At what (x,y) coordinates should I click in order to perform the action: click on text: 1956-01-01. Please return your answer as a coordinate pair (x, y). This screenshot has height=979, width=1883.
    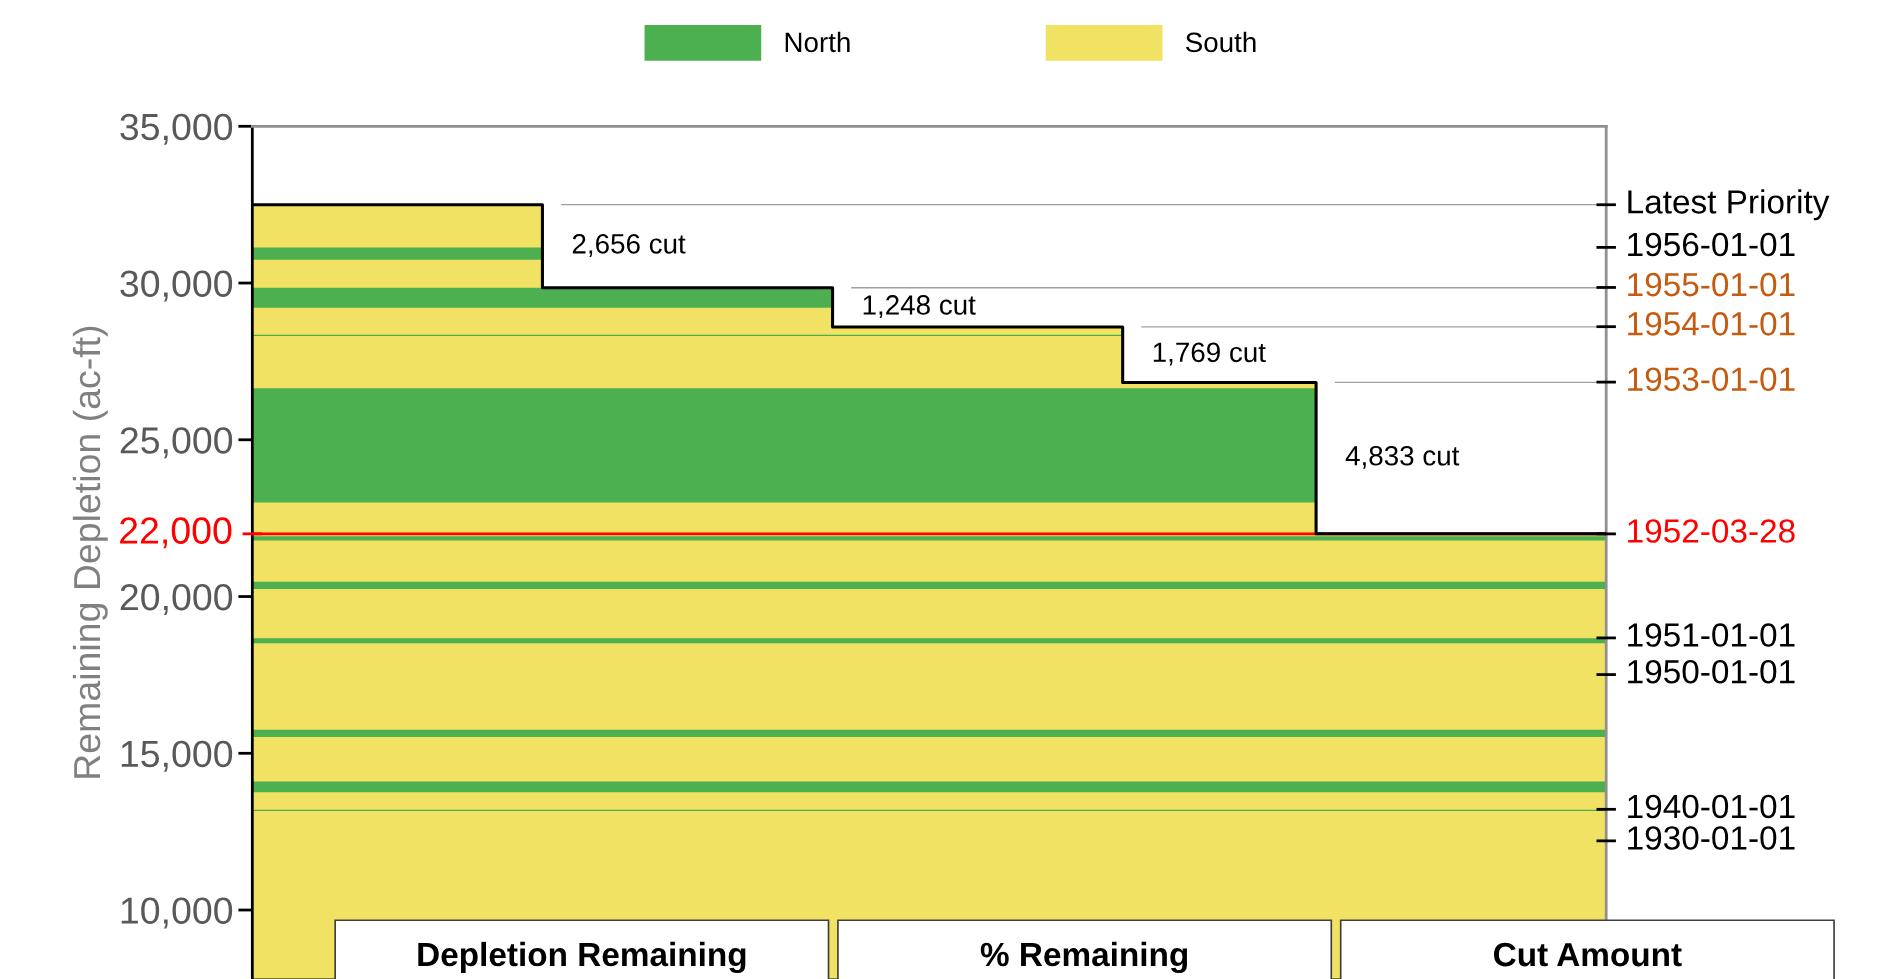
    Looking at the image, I should click on (1711, 244).